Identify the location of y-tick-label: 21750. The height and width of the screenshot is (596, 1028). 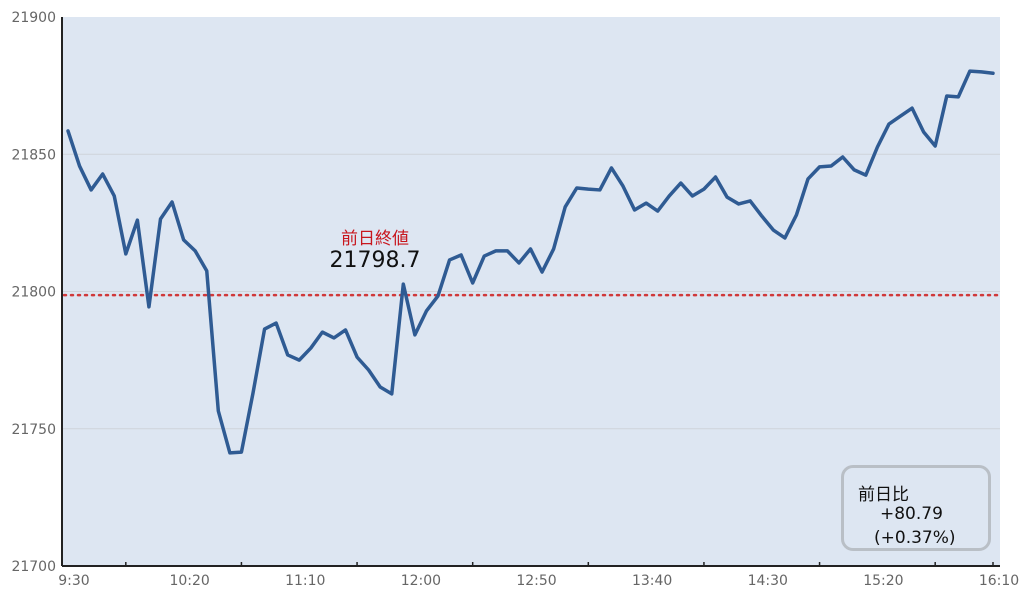
(33, 430).